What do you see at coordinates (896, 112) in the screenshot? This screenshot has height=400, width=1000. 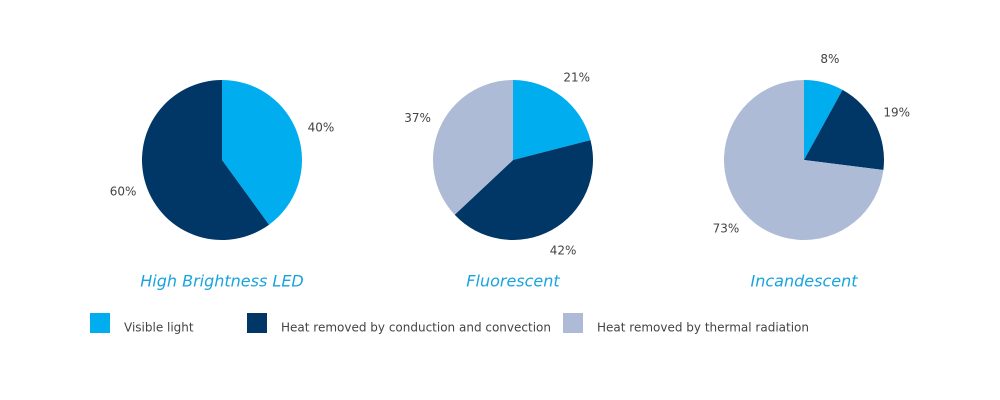 I see `slice-label: 19%` at bounding box center [896, 112].